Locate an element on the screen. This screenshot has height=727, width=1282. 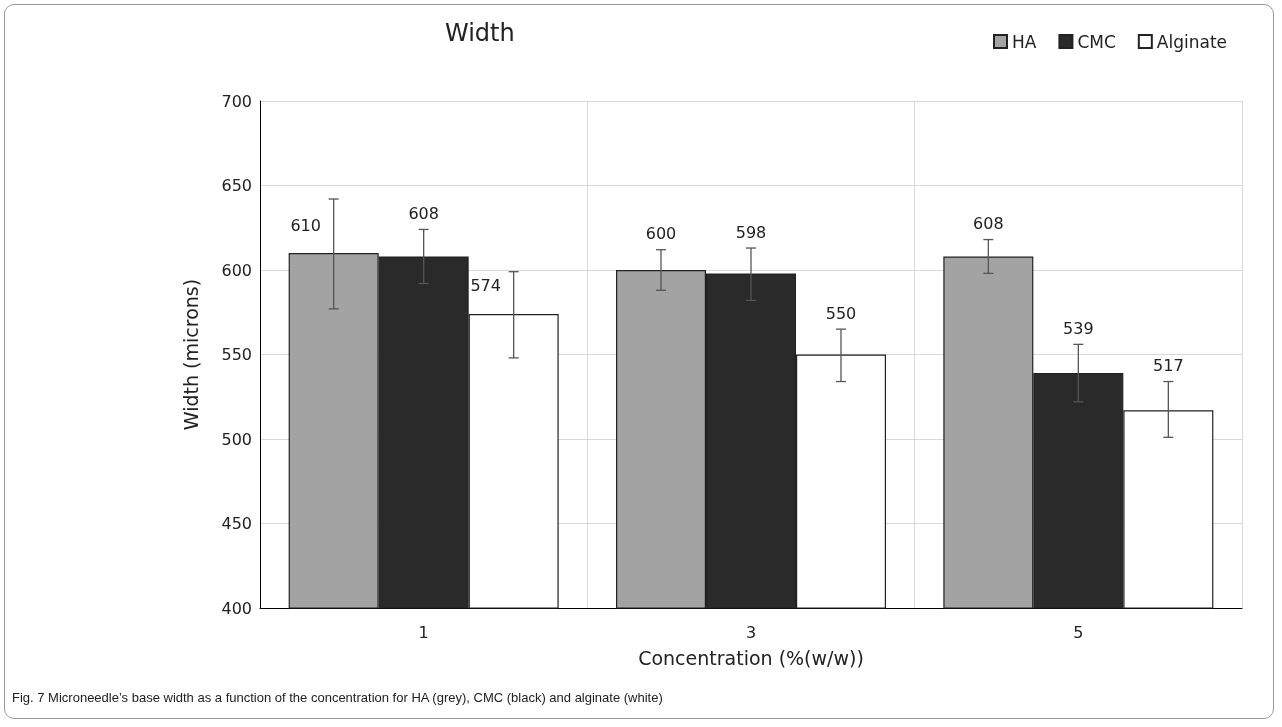
data-label: 550 is located at coordinates (841, 313).